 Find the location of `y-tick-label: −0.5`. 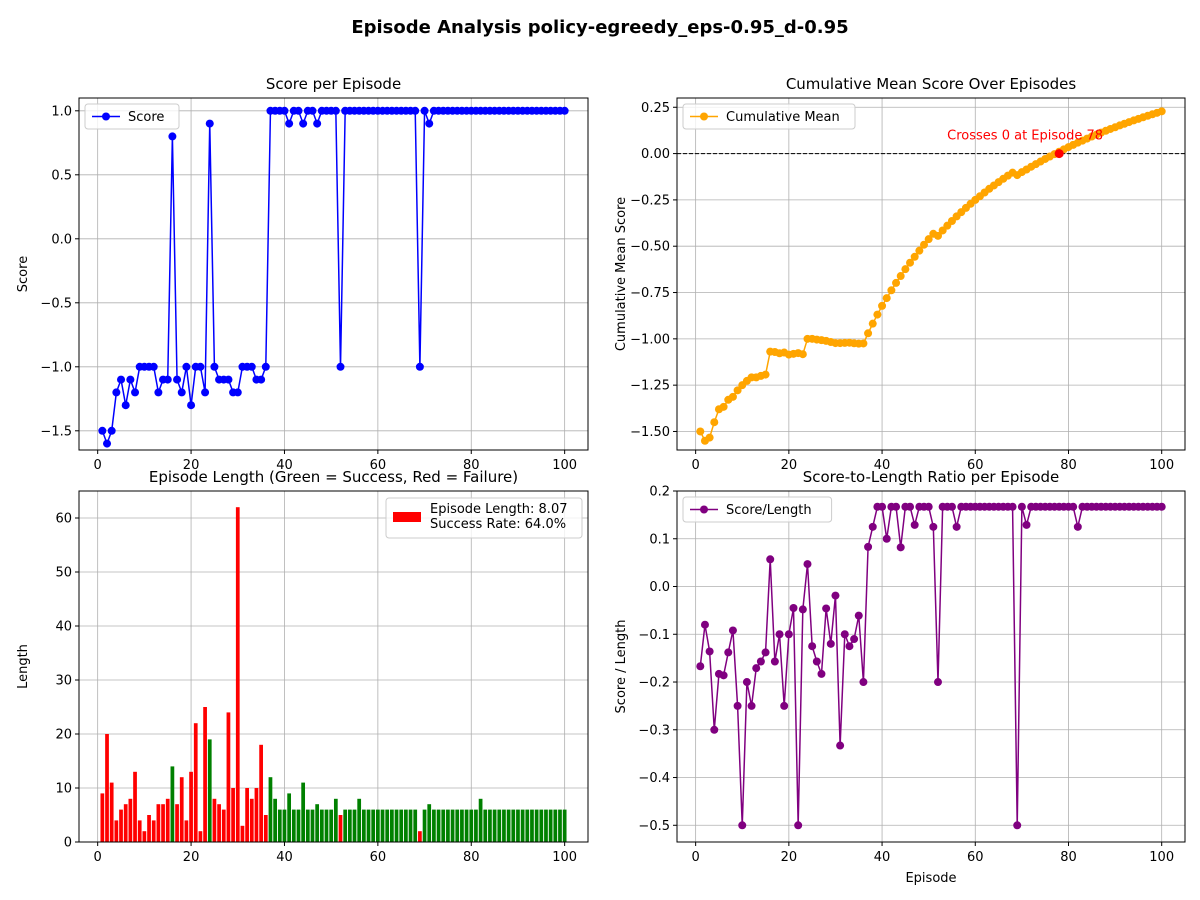

y-tick-label: −0.5 is located at coordinates (56, 303).